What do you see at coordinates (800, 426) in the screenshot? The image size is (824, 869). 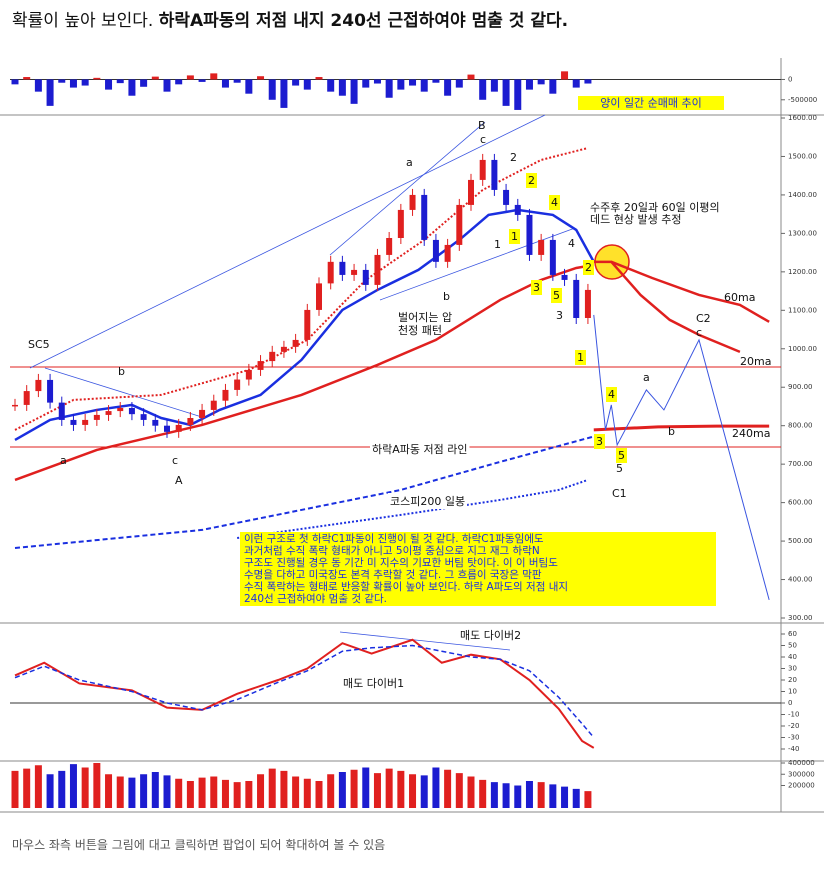 I see `y-tick-label: 800.00` at bounding box center [800, 426].